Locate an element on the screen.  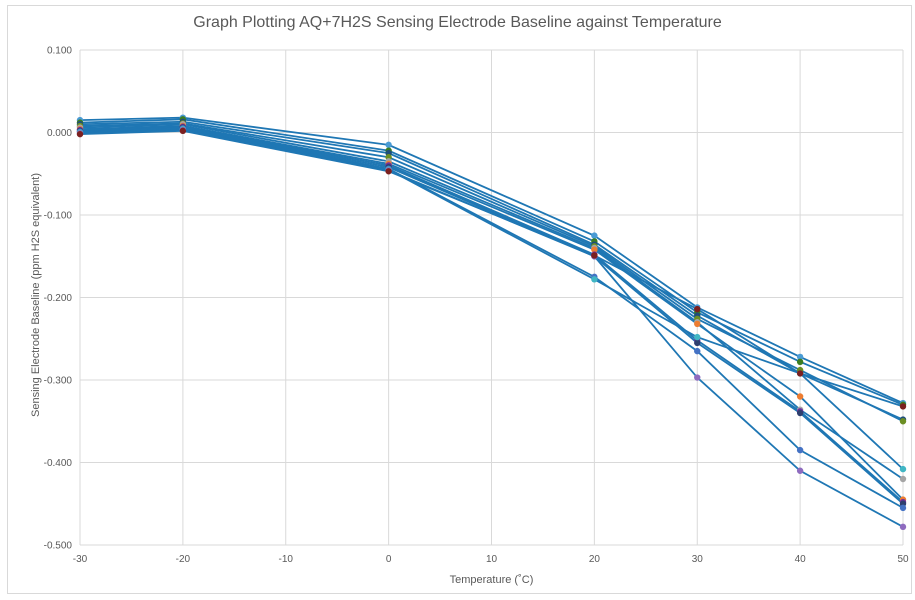
x-tick-label: 50 is located at coordinates (903, 559).